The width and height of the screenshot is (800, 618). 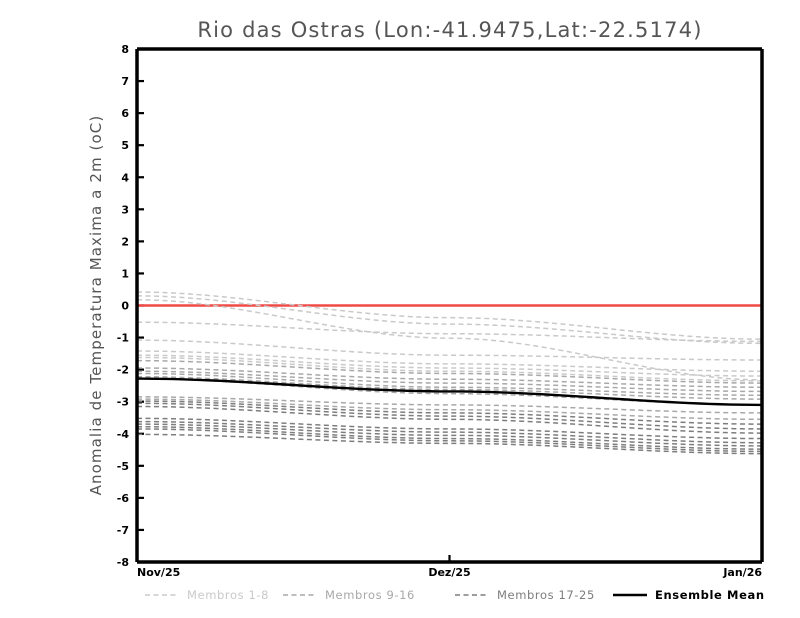 What do you see at coordinates (123, 530) in the screenshot?
I see `y-tick-label: -7` at bounding box center [123, 530].